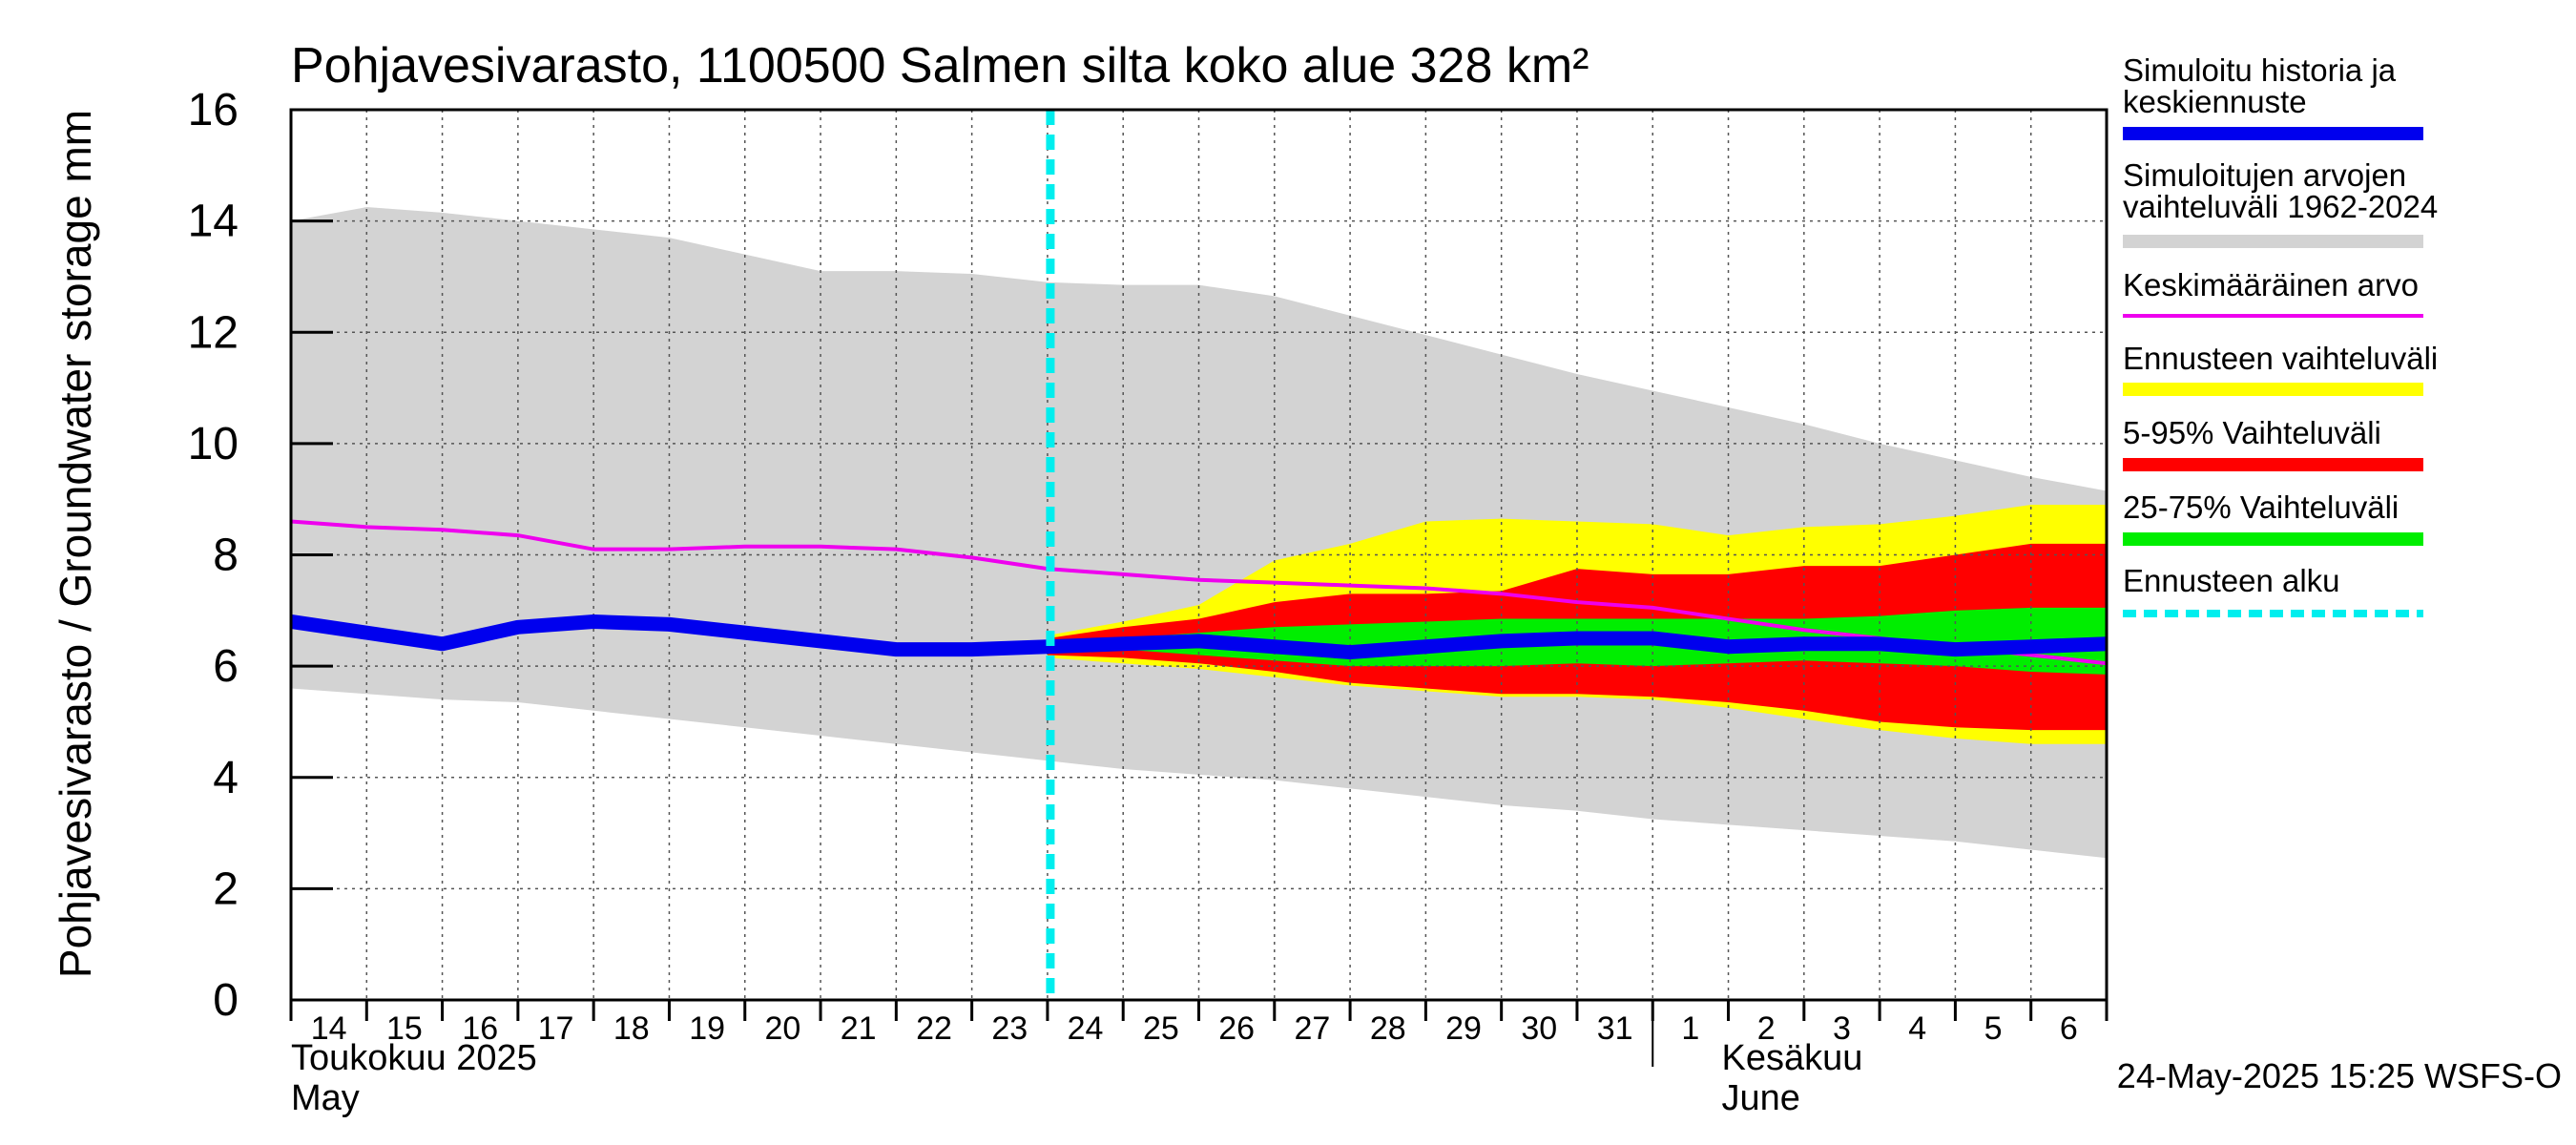 The image size is (2576, 1145). What do you see at coordinates (2339, 1075) in the screenshot?
I see `timestamp-footer: 24-May-2025 15:25 WSFS-O` at bounding box center [2339, 1075].